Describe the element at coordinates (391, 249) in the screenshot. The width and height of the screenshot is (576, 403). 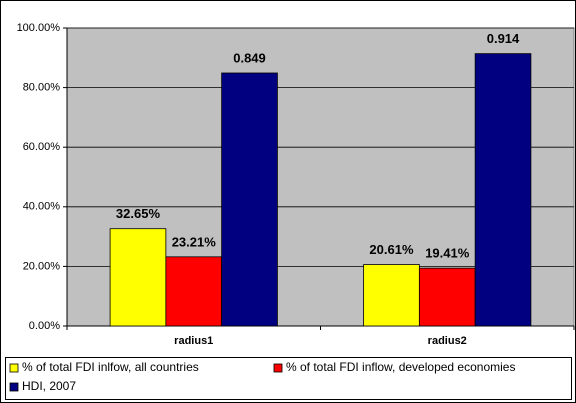
I see `value-label: 20.61%` at that location.